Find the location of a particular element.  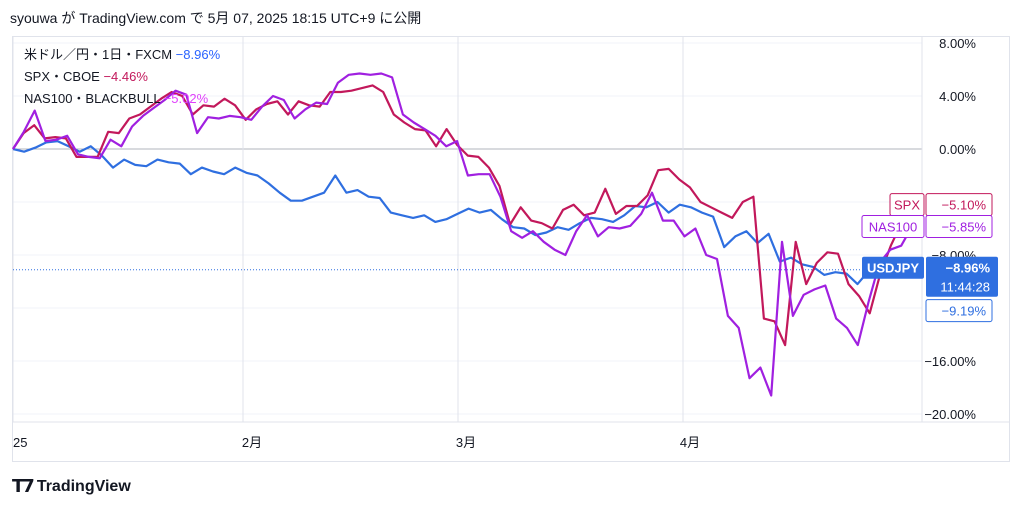

x-tick-label: 3月 is located at coordinates (466, 442).